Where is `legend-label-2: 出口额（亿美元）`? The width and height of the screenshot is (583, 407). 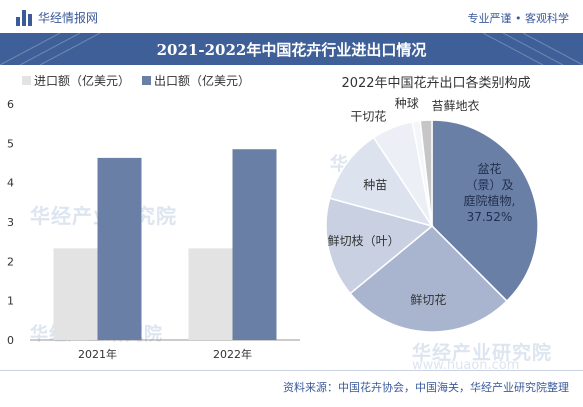 legend-label-2: 出口额（亿美元） is located at coordinates (202, 80).